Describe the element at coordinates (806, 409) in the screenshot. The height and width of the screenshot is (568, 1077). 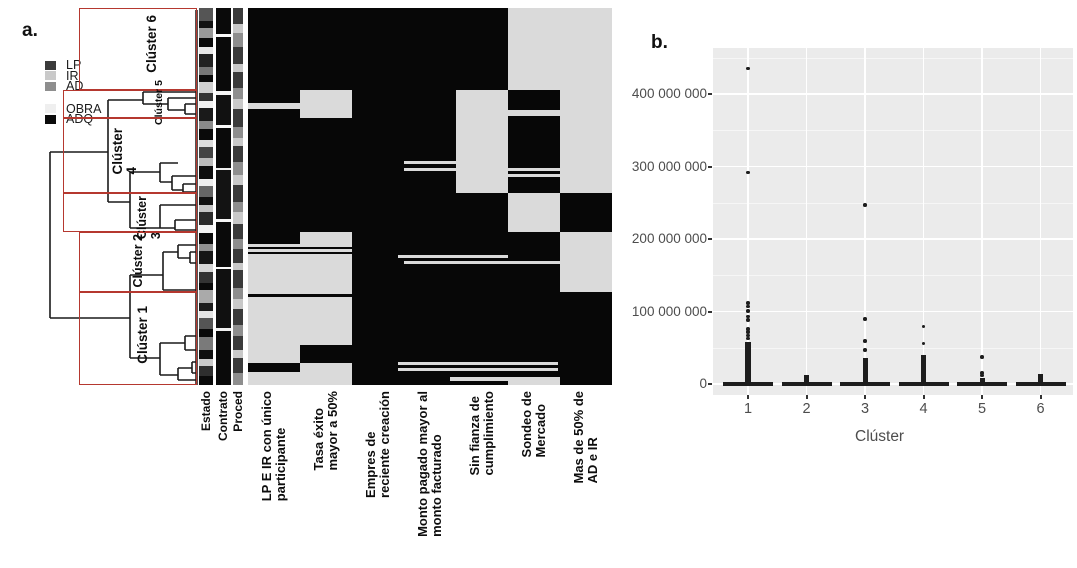
I see `x-tick-label: 2` at that location.